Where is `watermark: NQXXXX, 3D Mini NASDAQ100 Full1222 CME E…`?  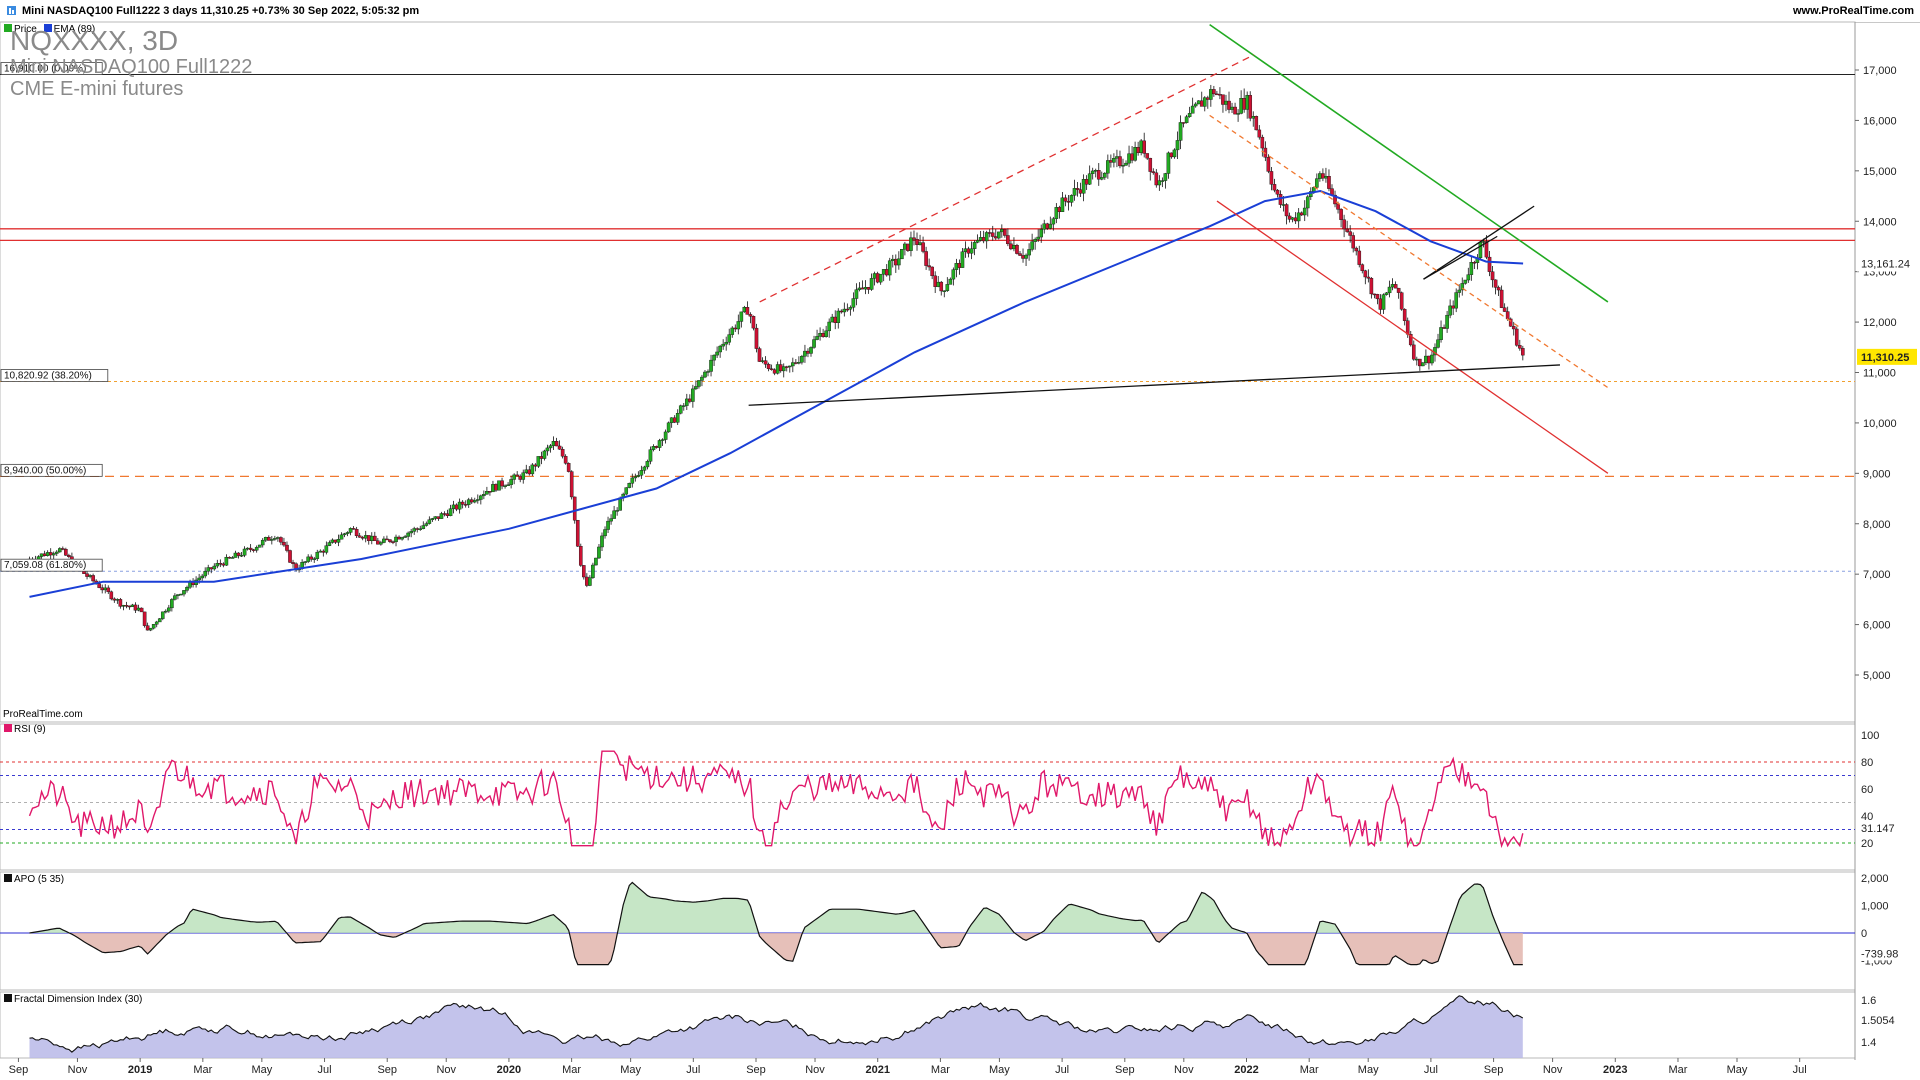
watermark: NQXXXX, 3D Mini NASDAQ100 Full1222 CME E… is located at coordinates (131, 63).